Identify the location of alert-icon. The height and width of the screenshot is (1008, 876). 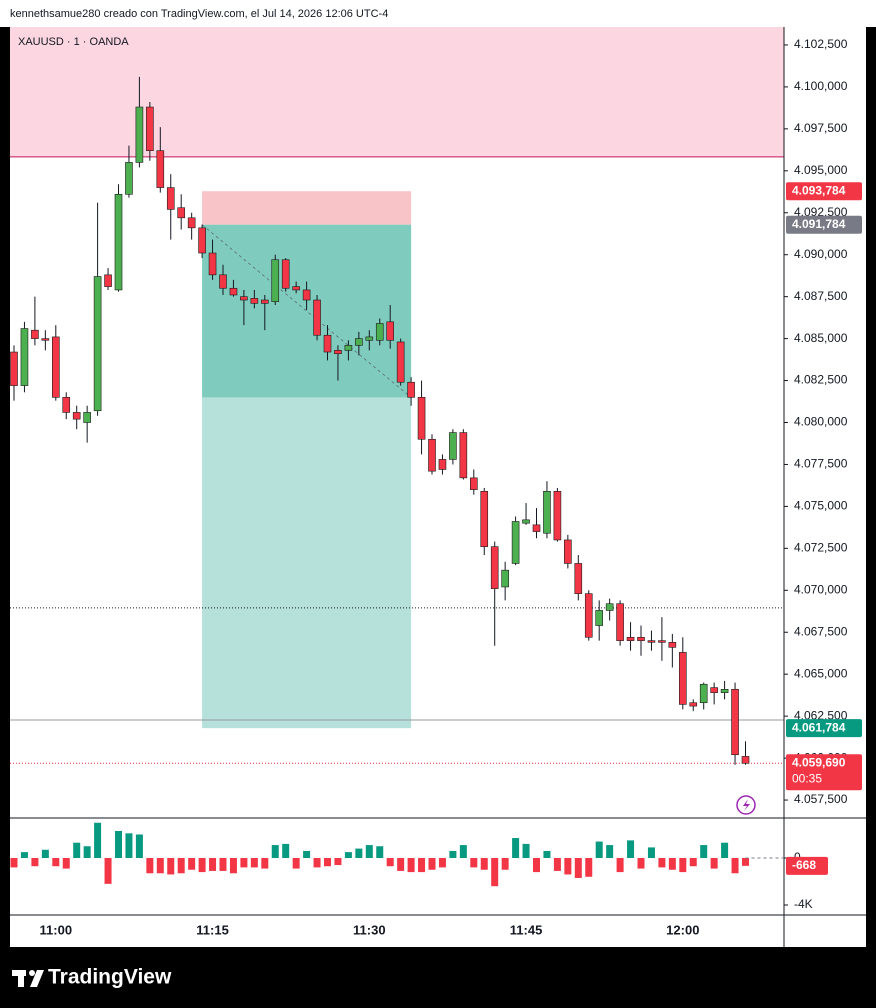
(746, 805).